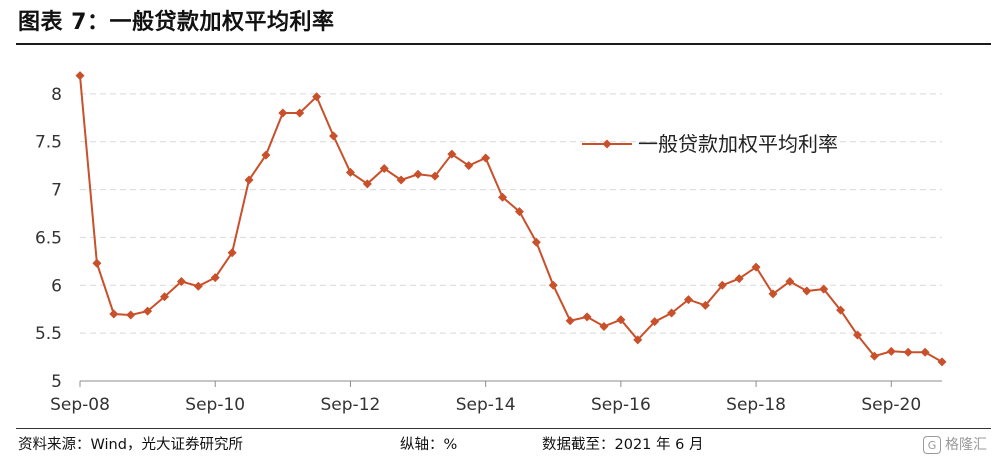 This screenshot has width=999, height=461. I want to click on y-axis: 5 5.5 6 6.5 7 7.5 8, so click(48, 238).